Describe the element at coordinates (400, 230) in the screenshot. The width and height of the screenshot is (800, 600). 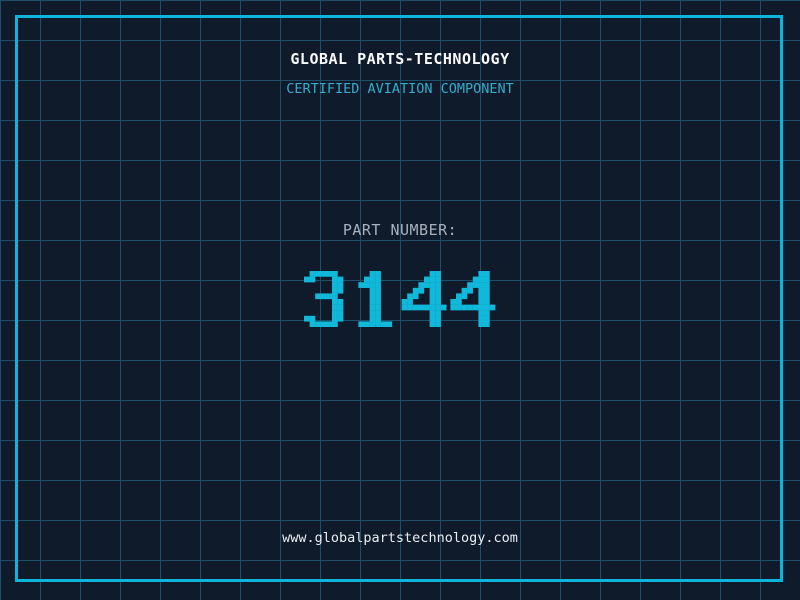
I see `part-number-label: PART NUMBER:` at that location.